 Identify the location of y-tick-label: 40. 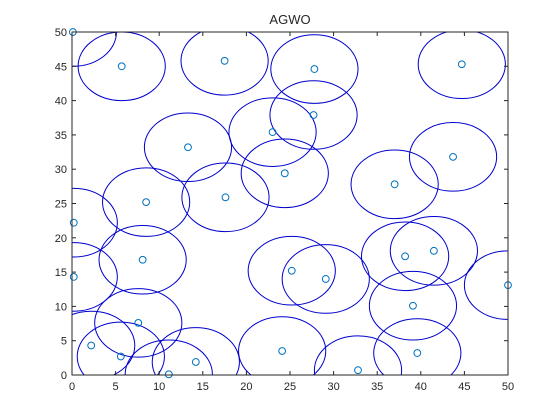
(61, 102).